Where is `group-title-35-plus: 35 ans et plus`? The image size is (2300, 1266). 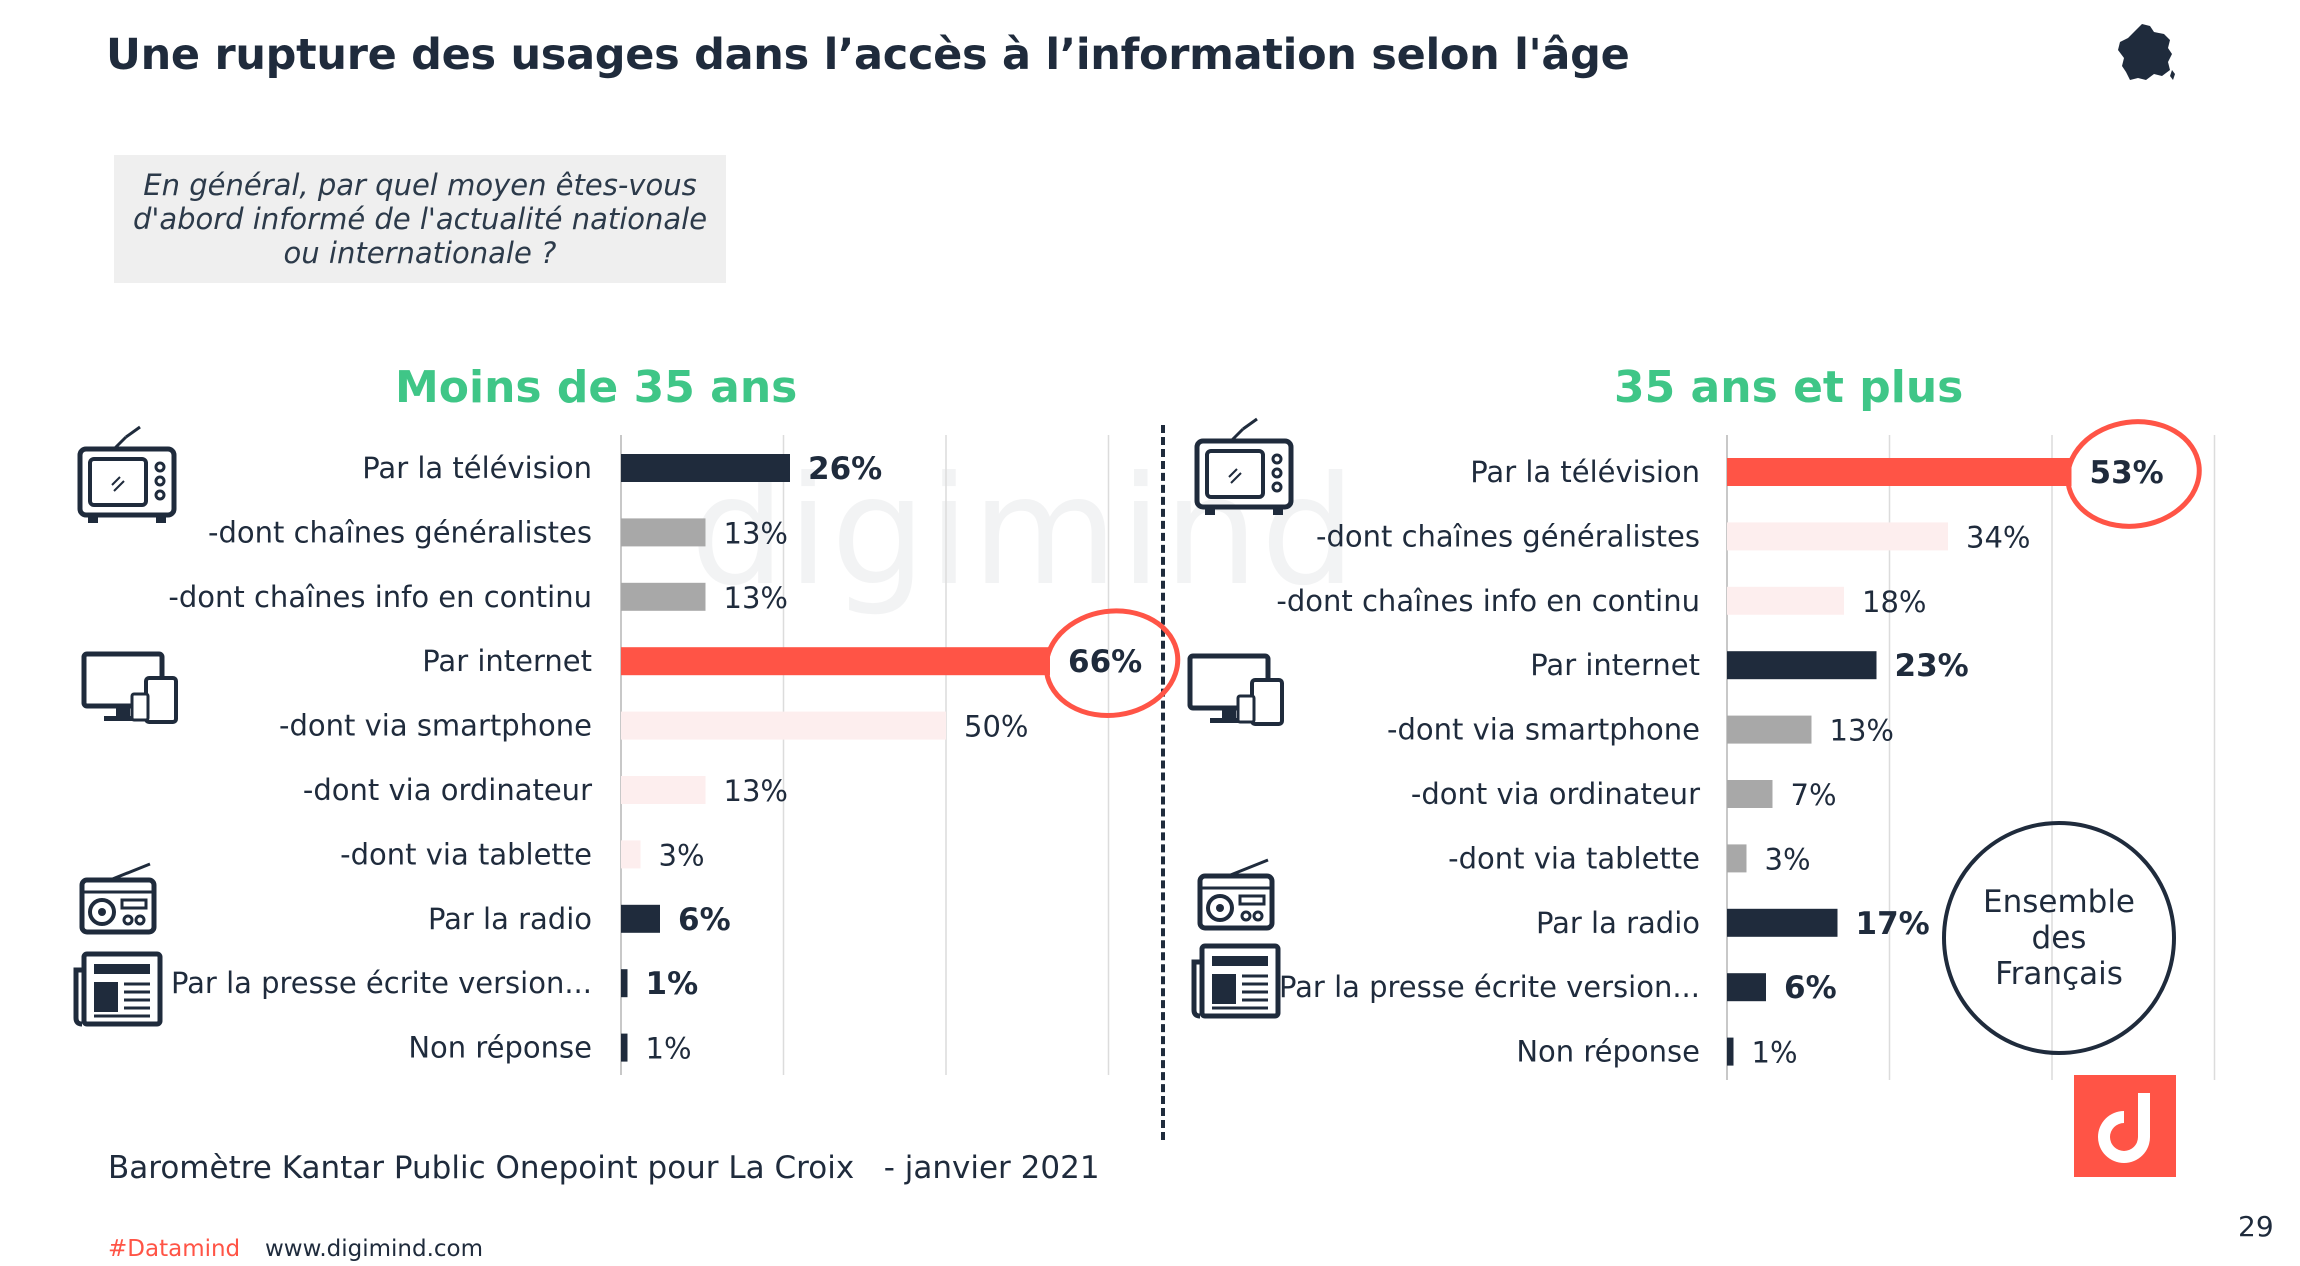
group-title-35-plus: 35 ans et plus is located at coordinates (1789, 387).